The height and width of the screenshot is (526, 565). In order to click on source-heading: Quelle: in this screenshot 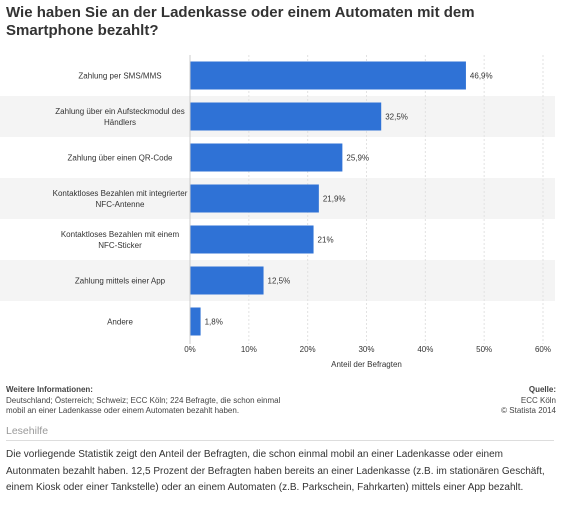, I will do `click(542, 389)`.